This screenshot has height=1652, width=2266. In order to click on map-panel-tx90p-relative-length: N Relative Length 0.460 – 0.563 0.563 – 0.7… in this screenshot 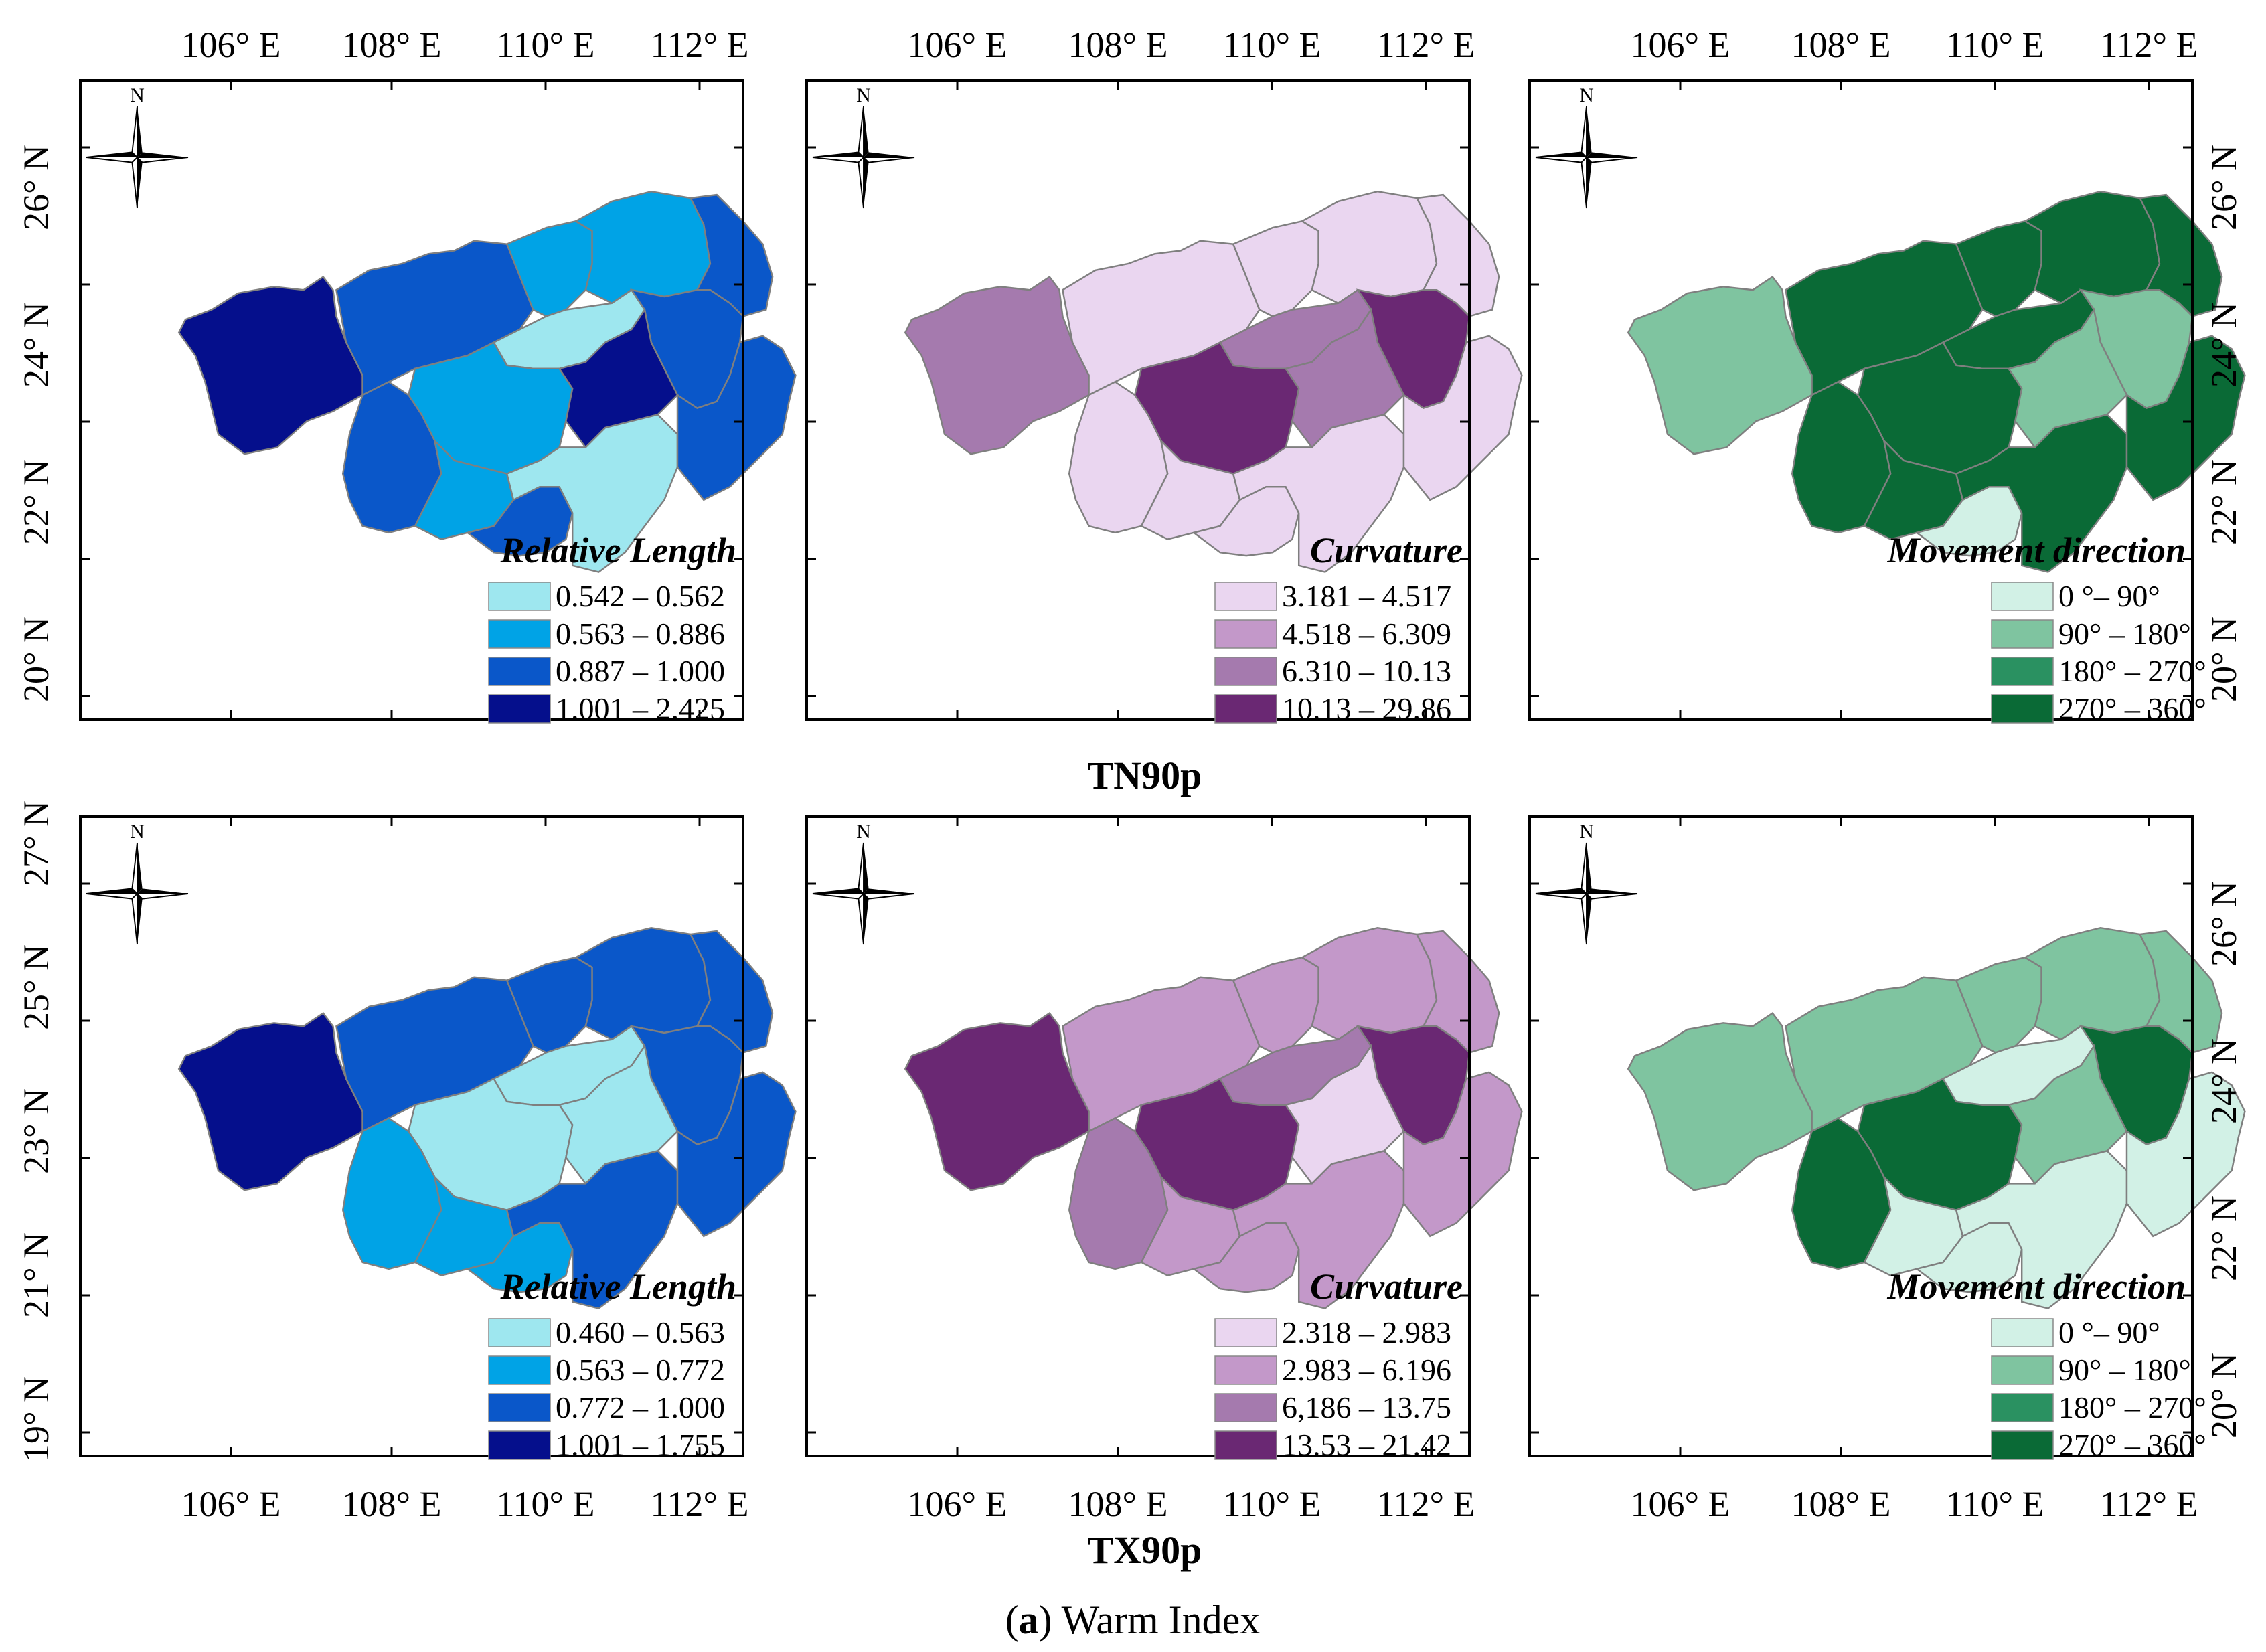, I will do `click(438, 1139)`.